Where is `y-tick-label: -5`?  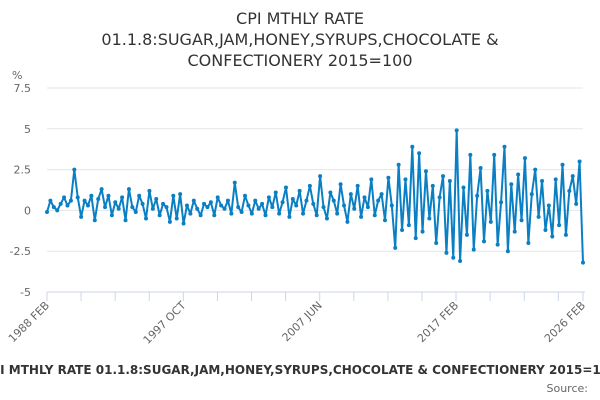
y-tick-label: -5 is located at coordinates (25, 292).